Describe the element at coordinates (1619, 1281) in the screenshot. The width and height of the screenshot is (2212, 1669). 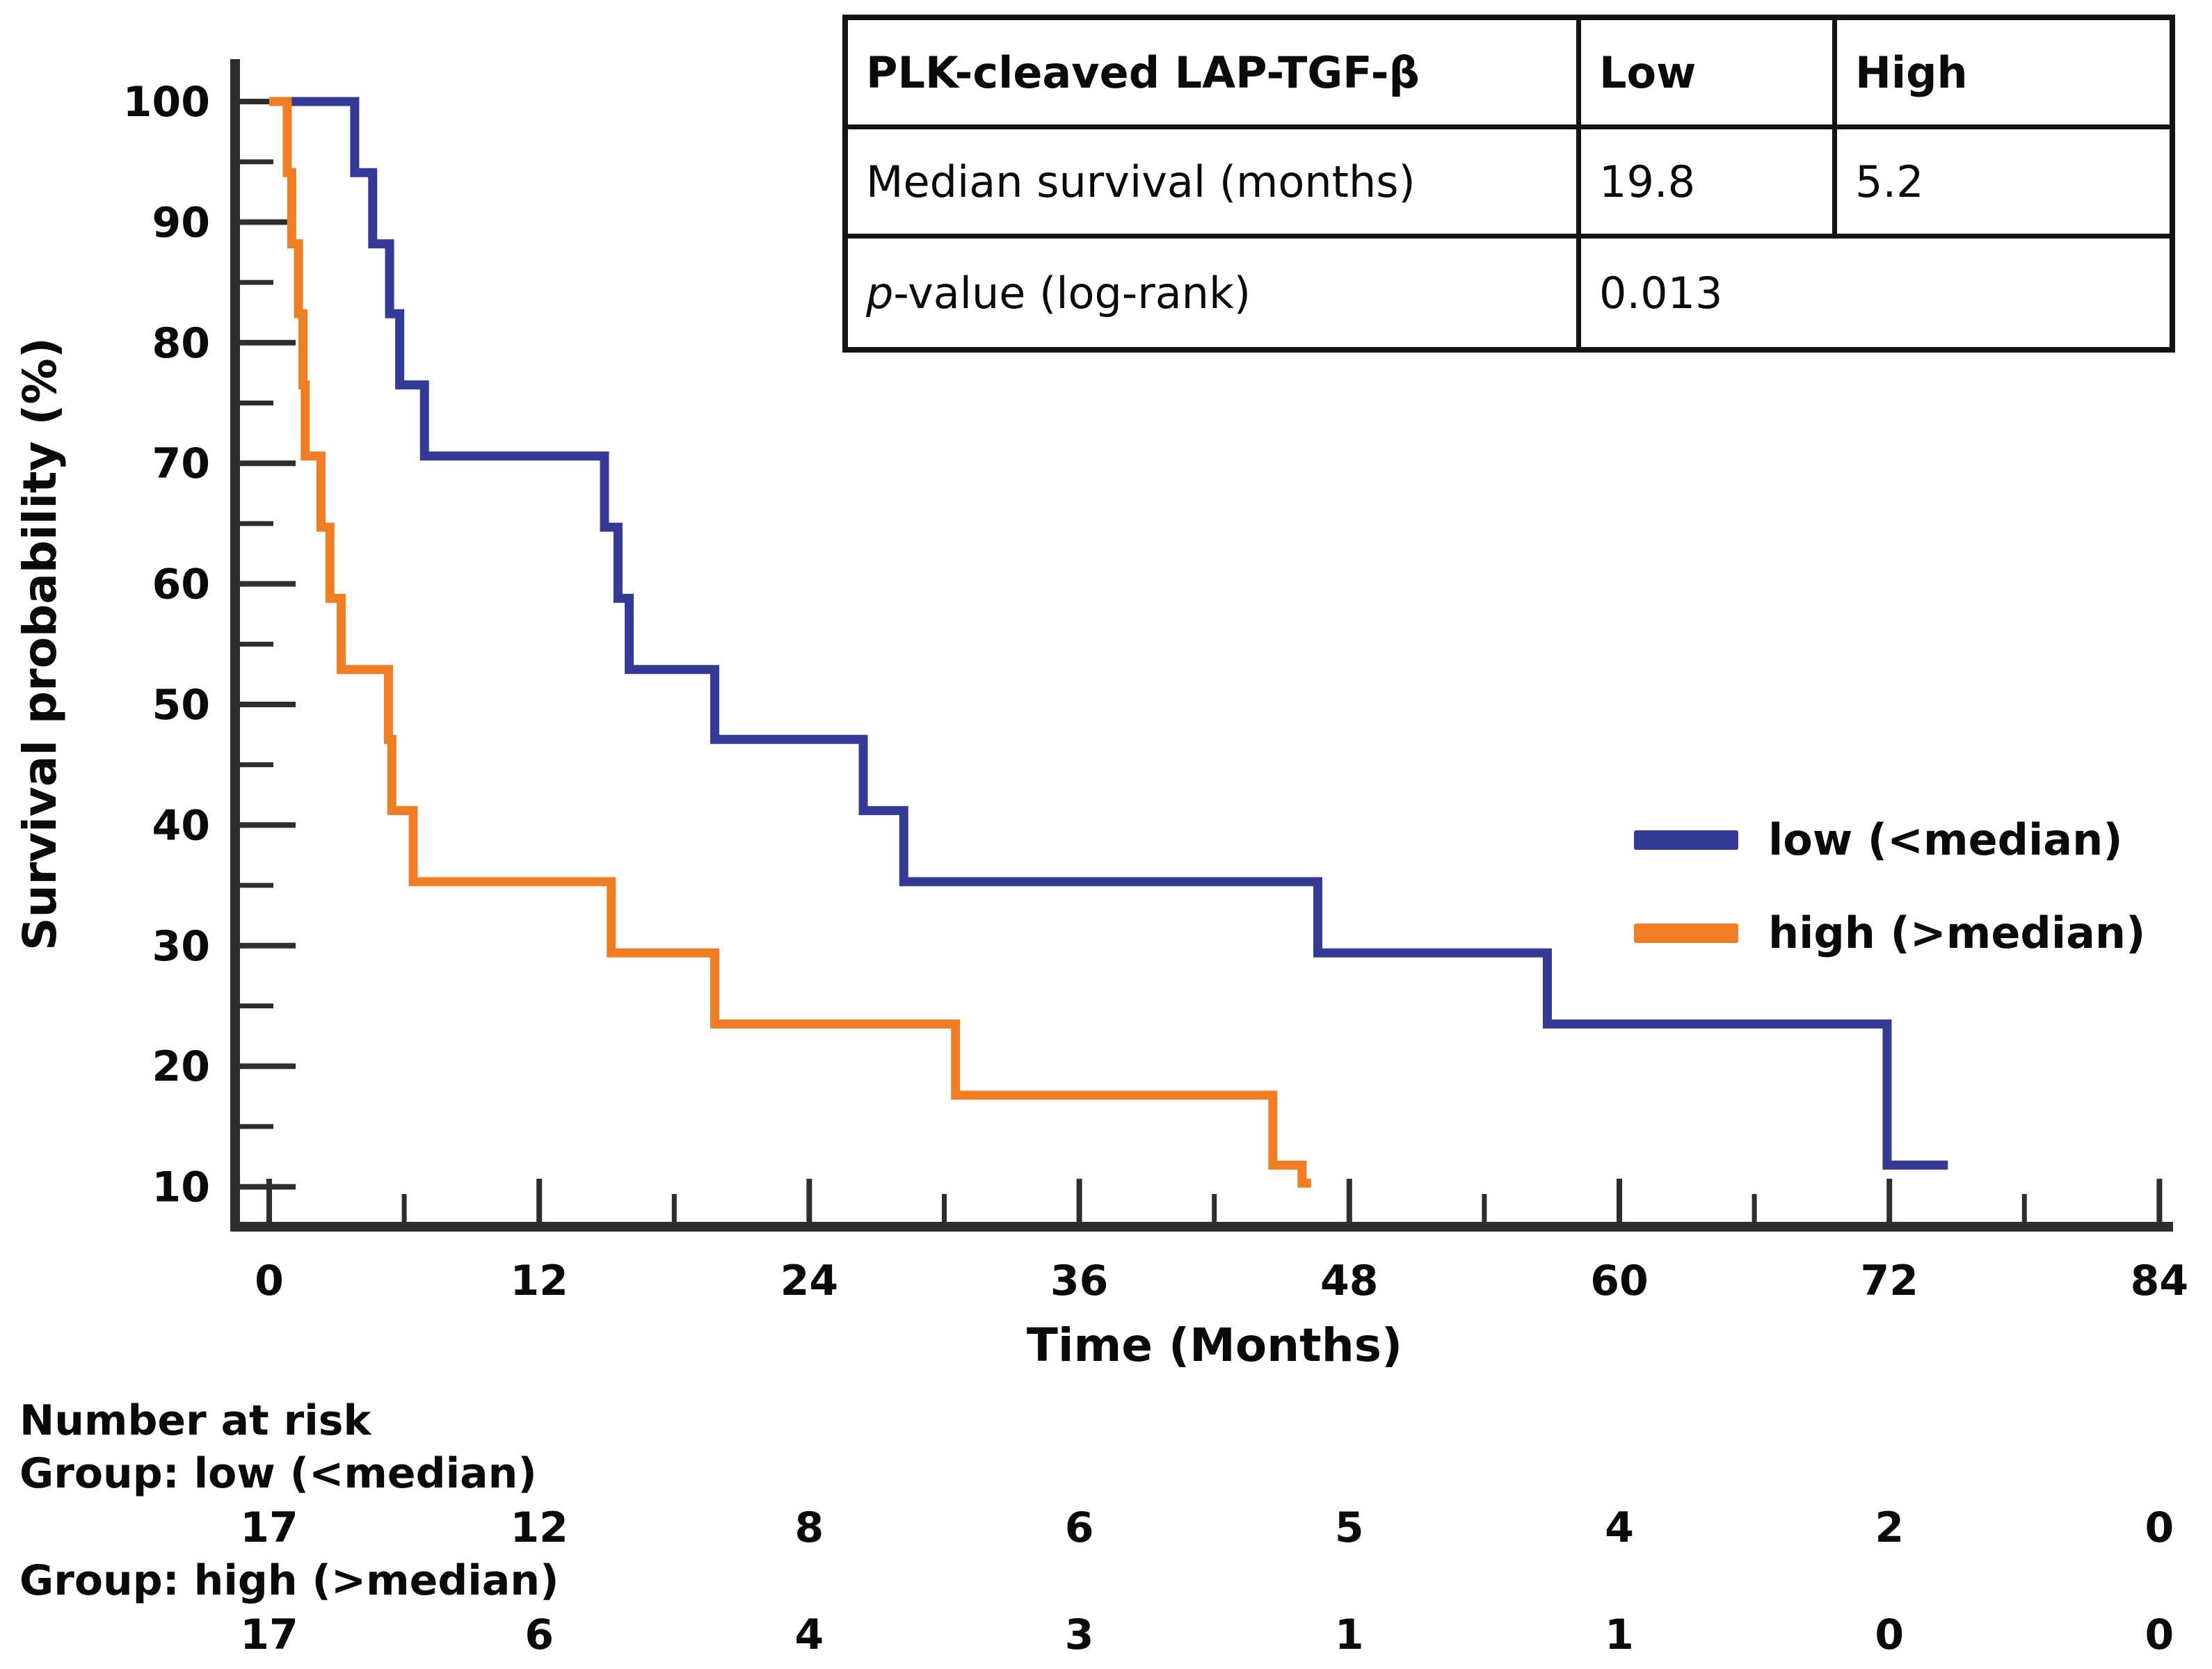
I see `x-tick-label: 60` at that location.